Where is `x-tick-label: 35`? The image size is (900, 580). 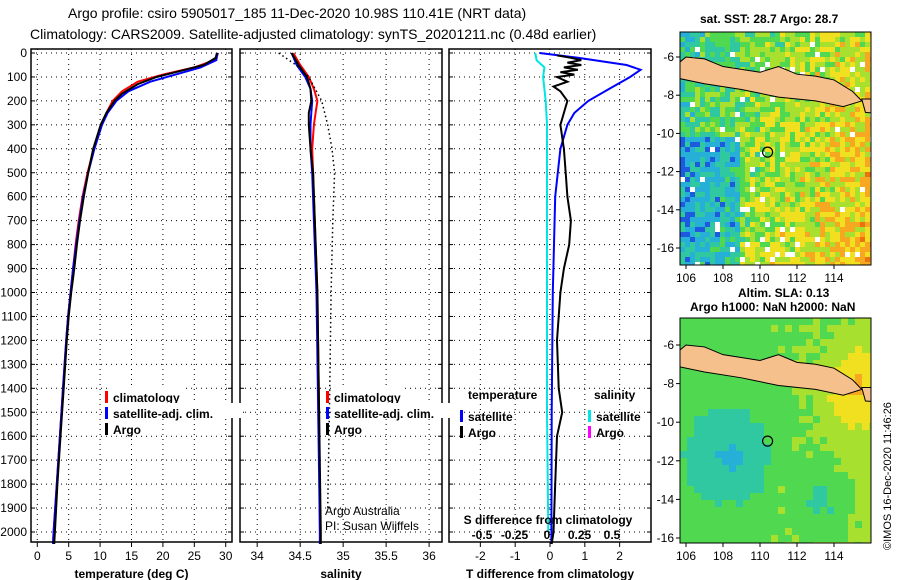
x-tick-label: 35 is located at coordinates (343, 556).